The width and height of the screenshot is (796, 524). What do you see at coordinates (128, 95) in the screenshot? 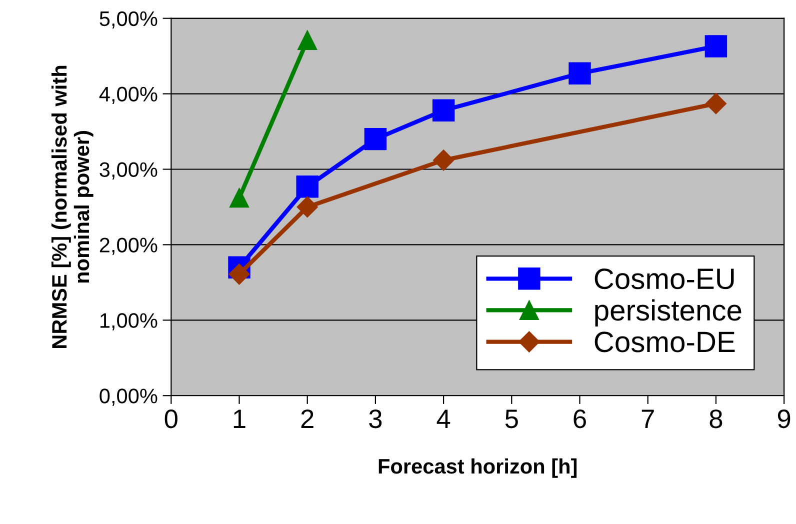
I see `y-tick-label: 4,00%` at bounding box center [128, 95].